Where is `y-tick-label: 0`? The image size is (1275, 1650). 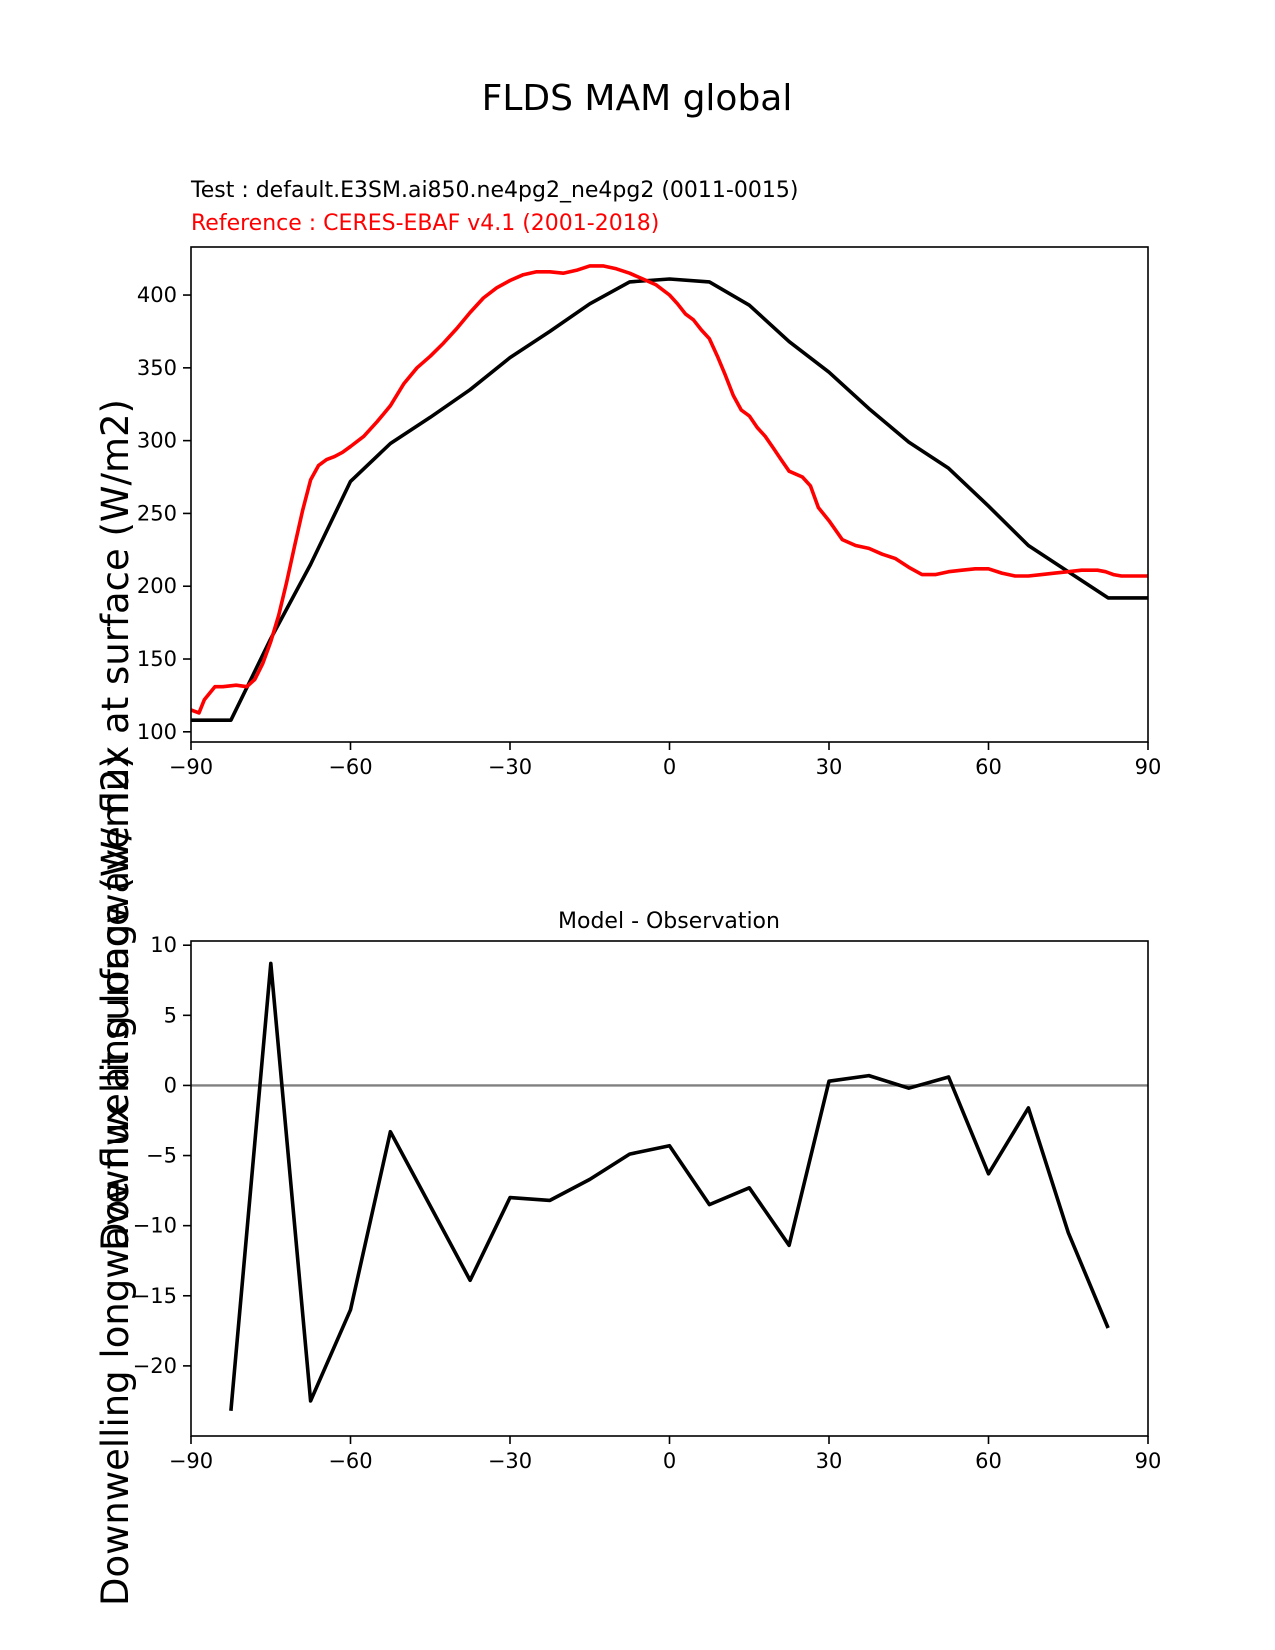
y-tick-label: 0 is located at coordinates (170, 1085).